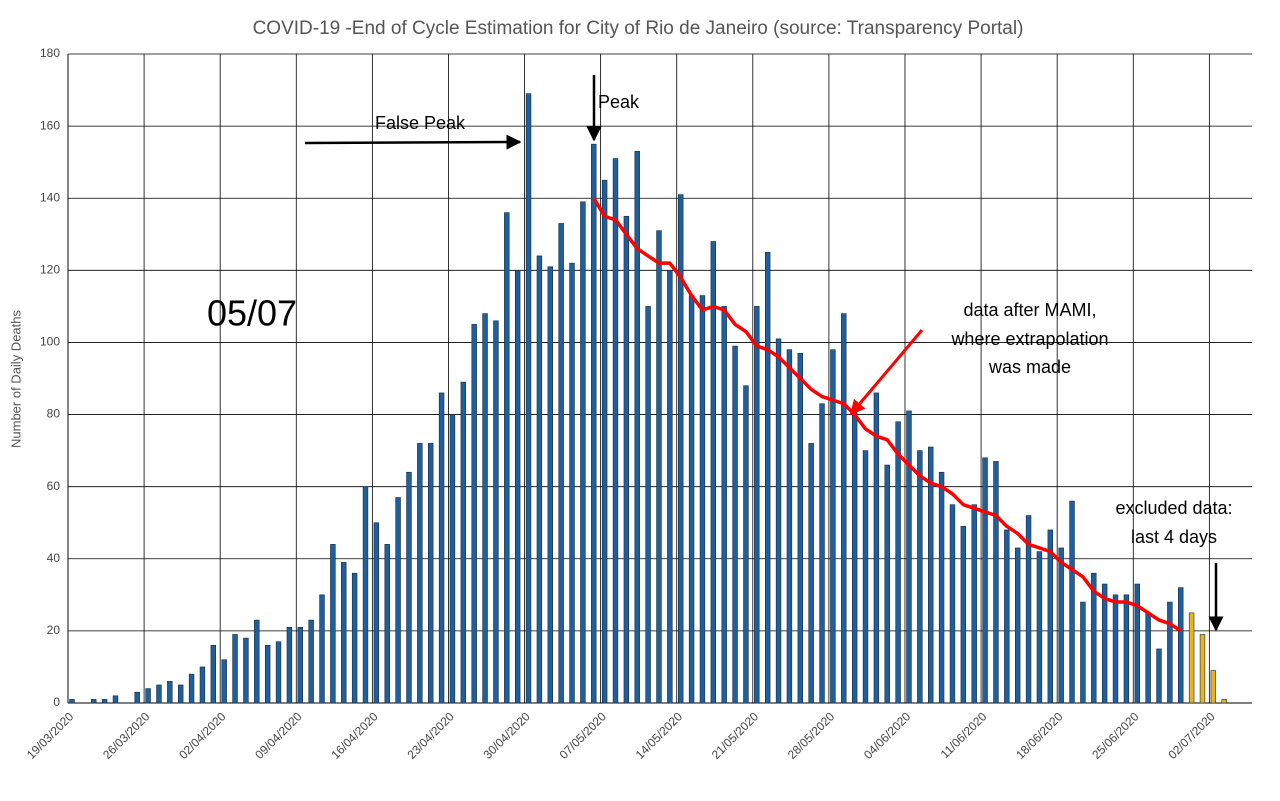 The image size is (1280, 801). What do you see at coordinates (202, 735) in the screenshot?
I see `x-tick-label: 02/04/2020` at bounding box center [202, 735].